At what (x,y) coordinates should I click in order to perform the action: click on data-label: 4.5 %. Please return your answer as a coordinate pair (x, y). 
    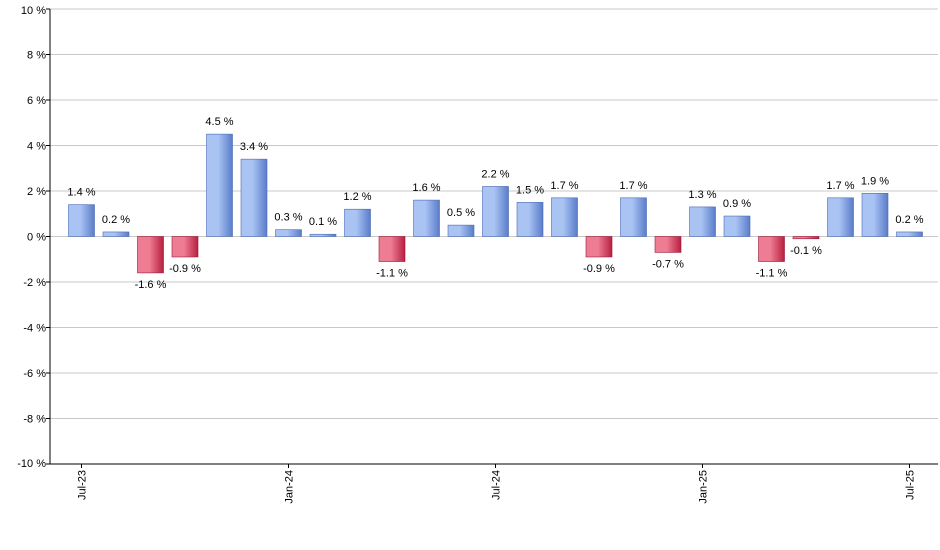
    Looking at the image, I should click on (219, 122).